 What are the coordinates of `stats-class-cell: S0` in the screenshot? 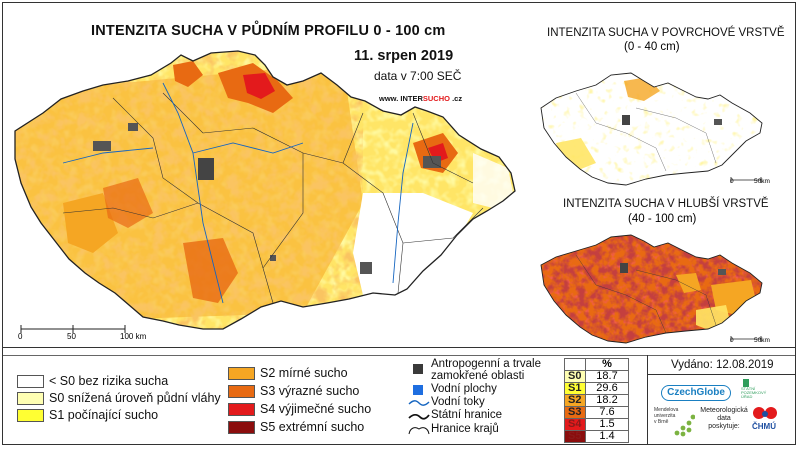 It's located at (575, 376).